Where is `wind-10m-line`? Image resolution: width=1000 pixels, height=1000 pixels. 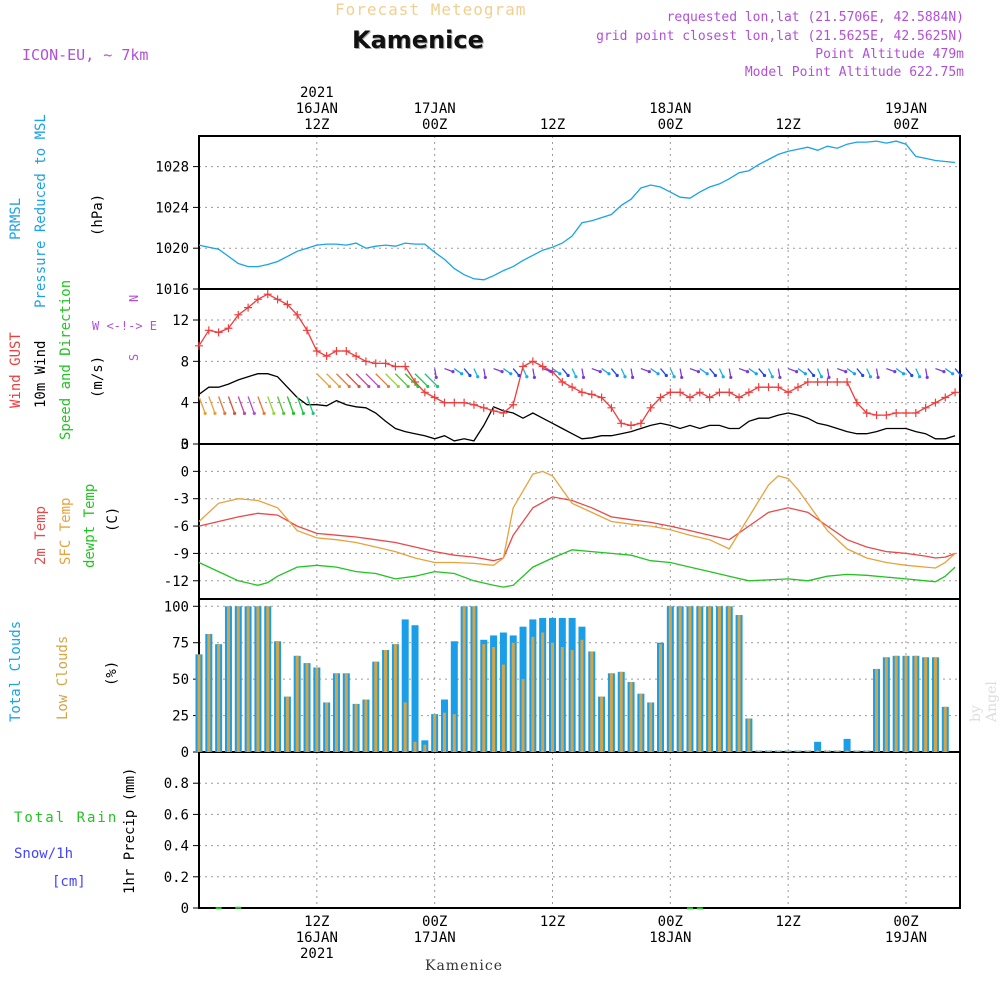
wind-10m-line is located at coordinates (577, 407).